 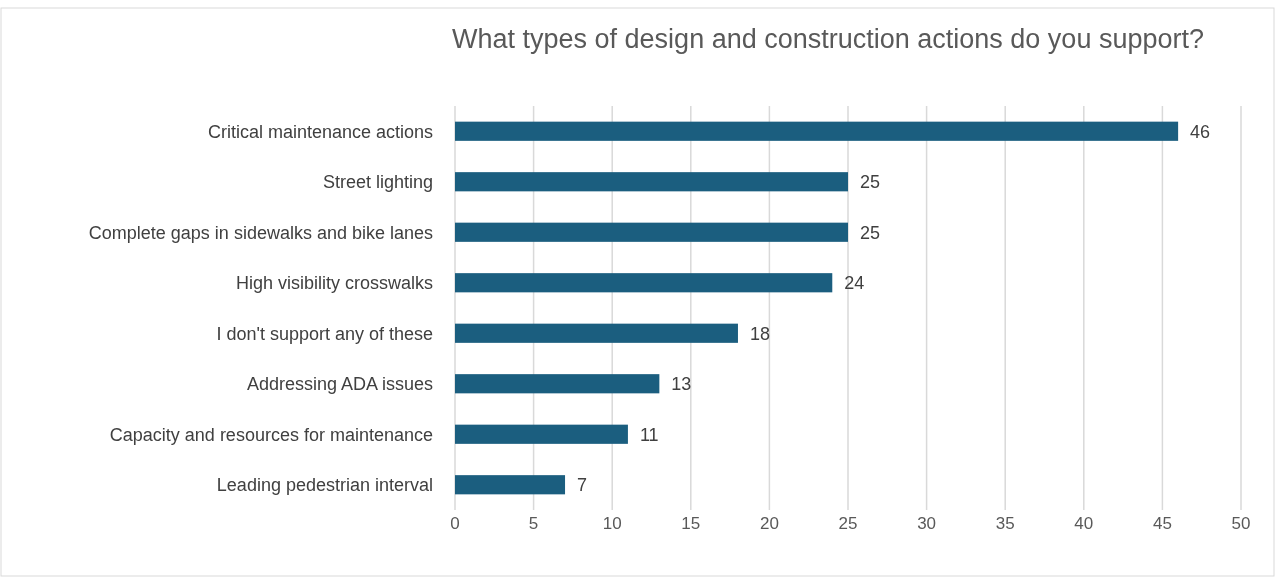 What do you see at coordinates (1241, 523) in the screenshot?
I see `x-tick-label: 50` at bounding box center [1241, 523].